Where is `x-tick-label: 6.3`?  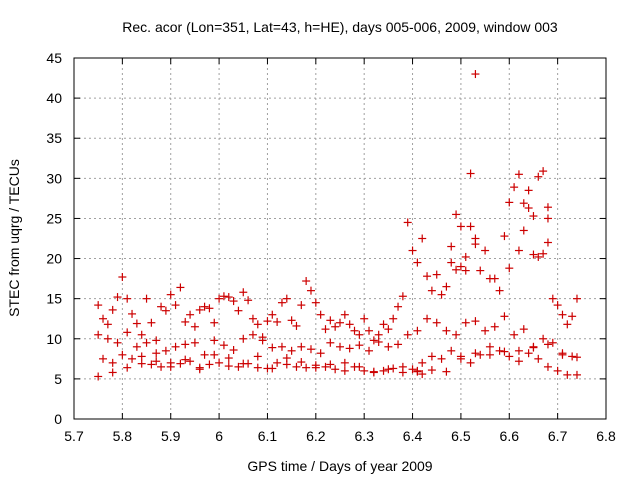
x-tick-label: 6.3 is located at coordinates (364, 436).